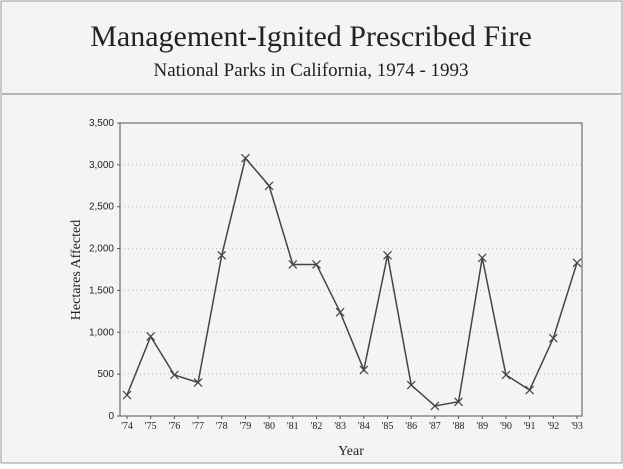 This screenshot has height=469, width=623. What do you see at coordinates (76, 270) in the screenshot?
I see `y-axis-label: Hectares Affected` at bounding box center [76, 270].